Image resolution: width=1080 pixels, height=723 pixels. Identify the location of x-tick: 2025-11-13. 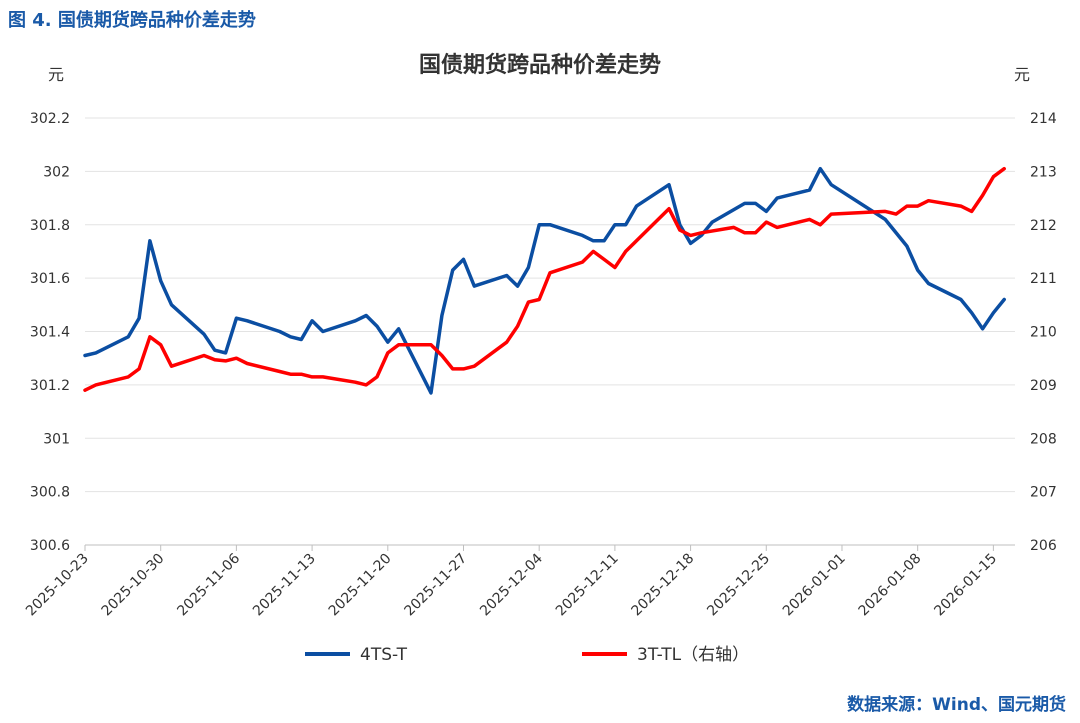
(284, 585).